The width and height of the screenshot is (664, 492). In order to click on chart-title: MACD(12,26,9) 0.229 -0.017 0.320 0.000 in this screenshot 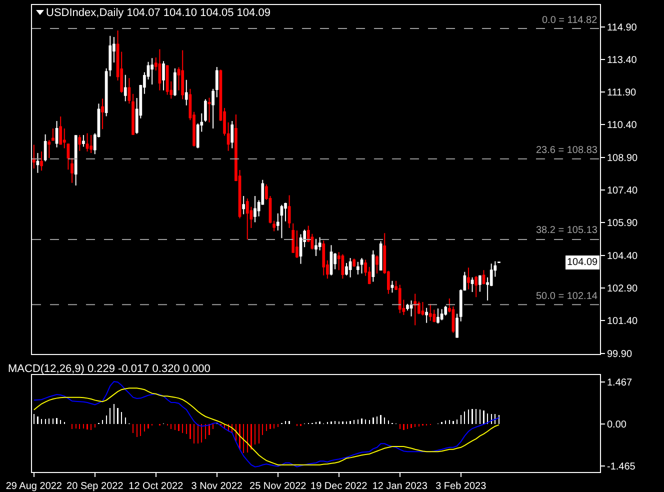, I will do `click(109, 368)`.